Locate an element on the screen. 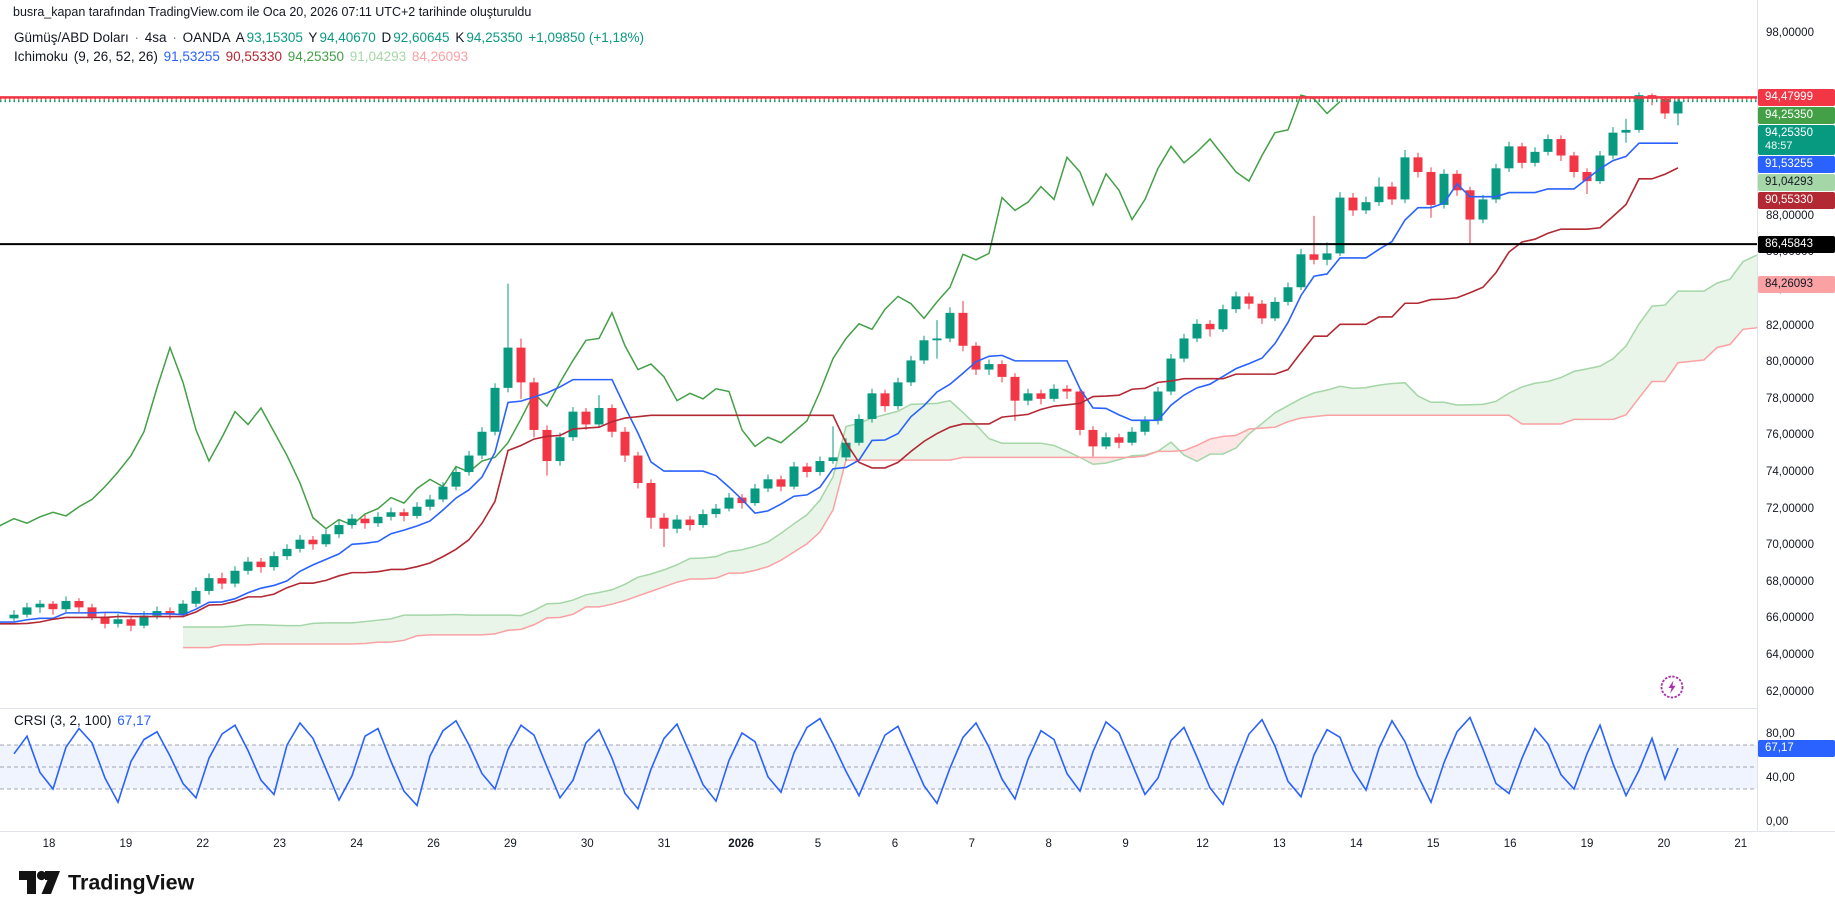 This screenshot has height=909, width=1835. legend-part: D is located at coordinates (384, 37).